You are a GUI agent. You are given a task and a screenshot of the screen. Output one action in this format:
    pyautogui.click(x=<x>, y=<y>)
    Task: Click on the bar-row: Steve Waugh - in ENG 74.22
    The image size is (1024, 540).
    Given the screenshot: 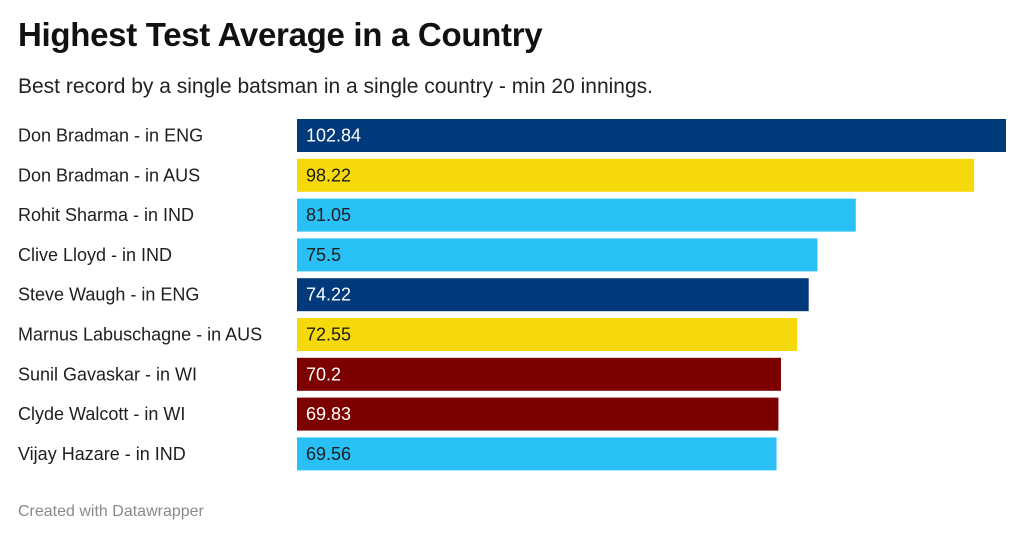 What is the action you would take?
    pyautogui.click(x=413, y=295)
    